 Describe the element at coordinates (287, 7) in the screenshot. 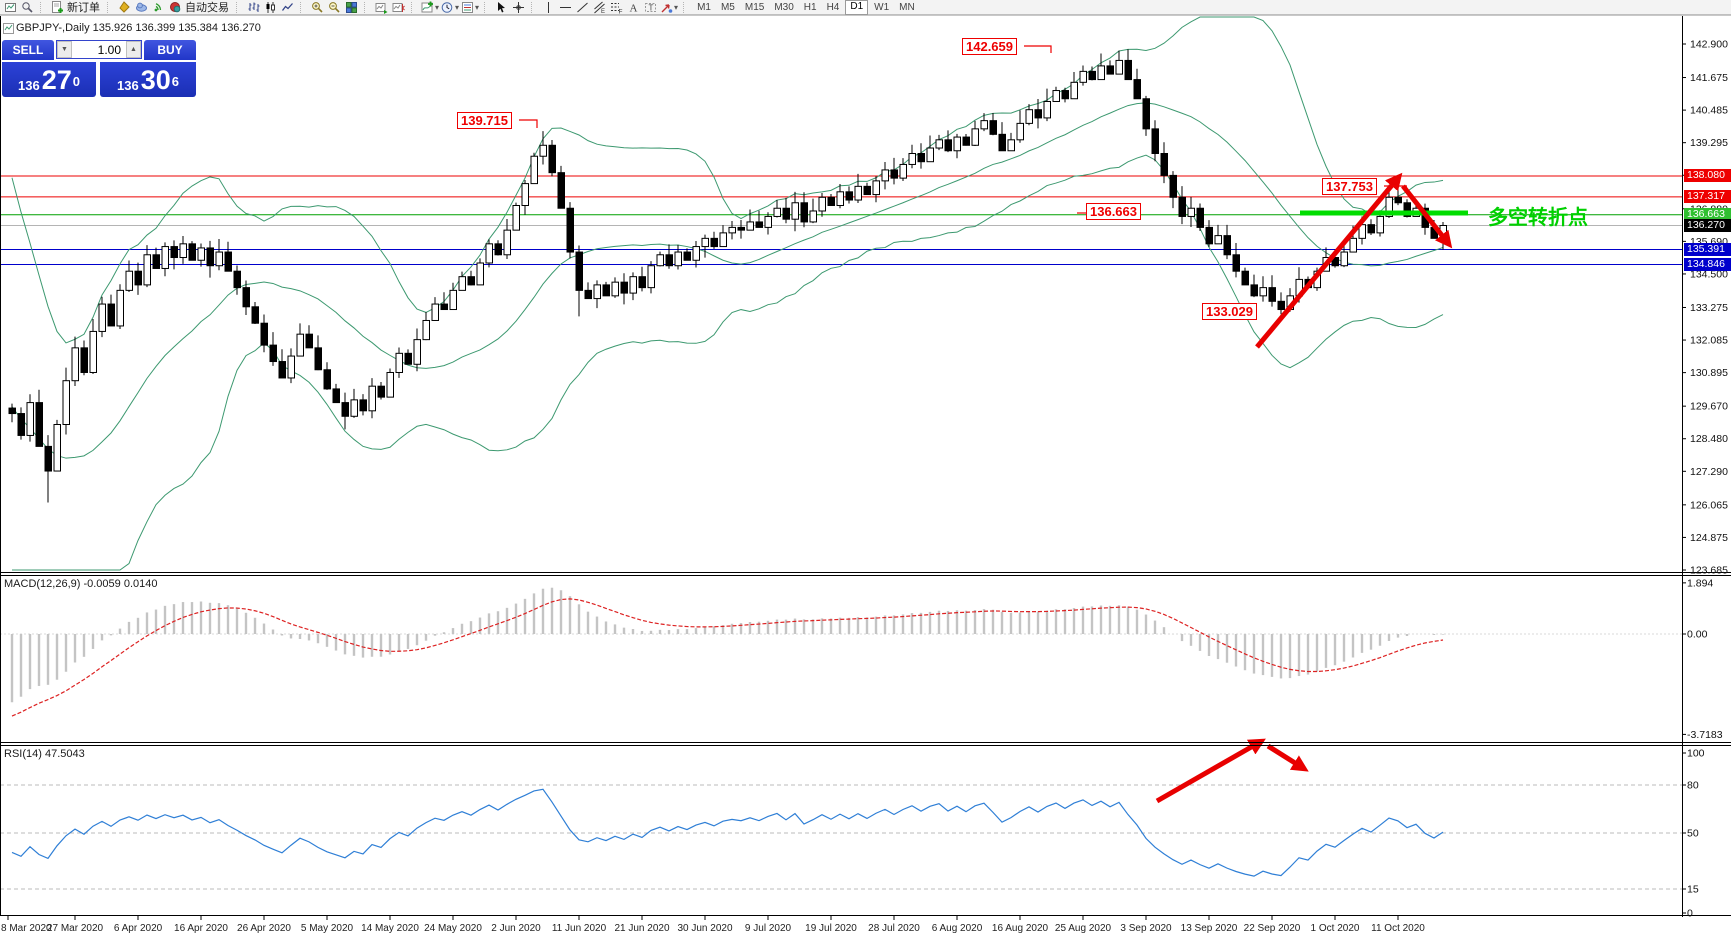

I see `line-chart-icon` at that location.